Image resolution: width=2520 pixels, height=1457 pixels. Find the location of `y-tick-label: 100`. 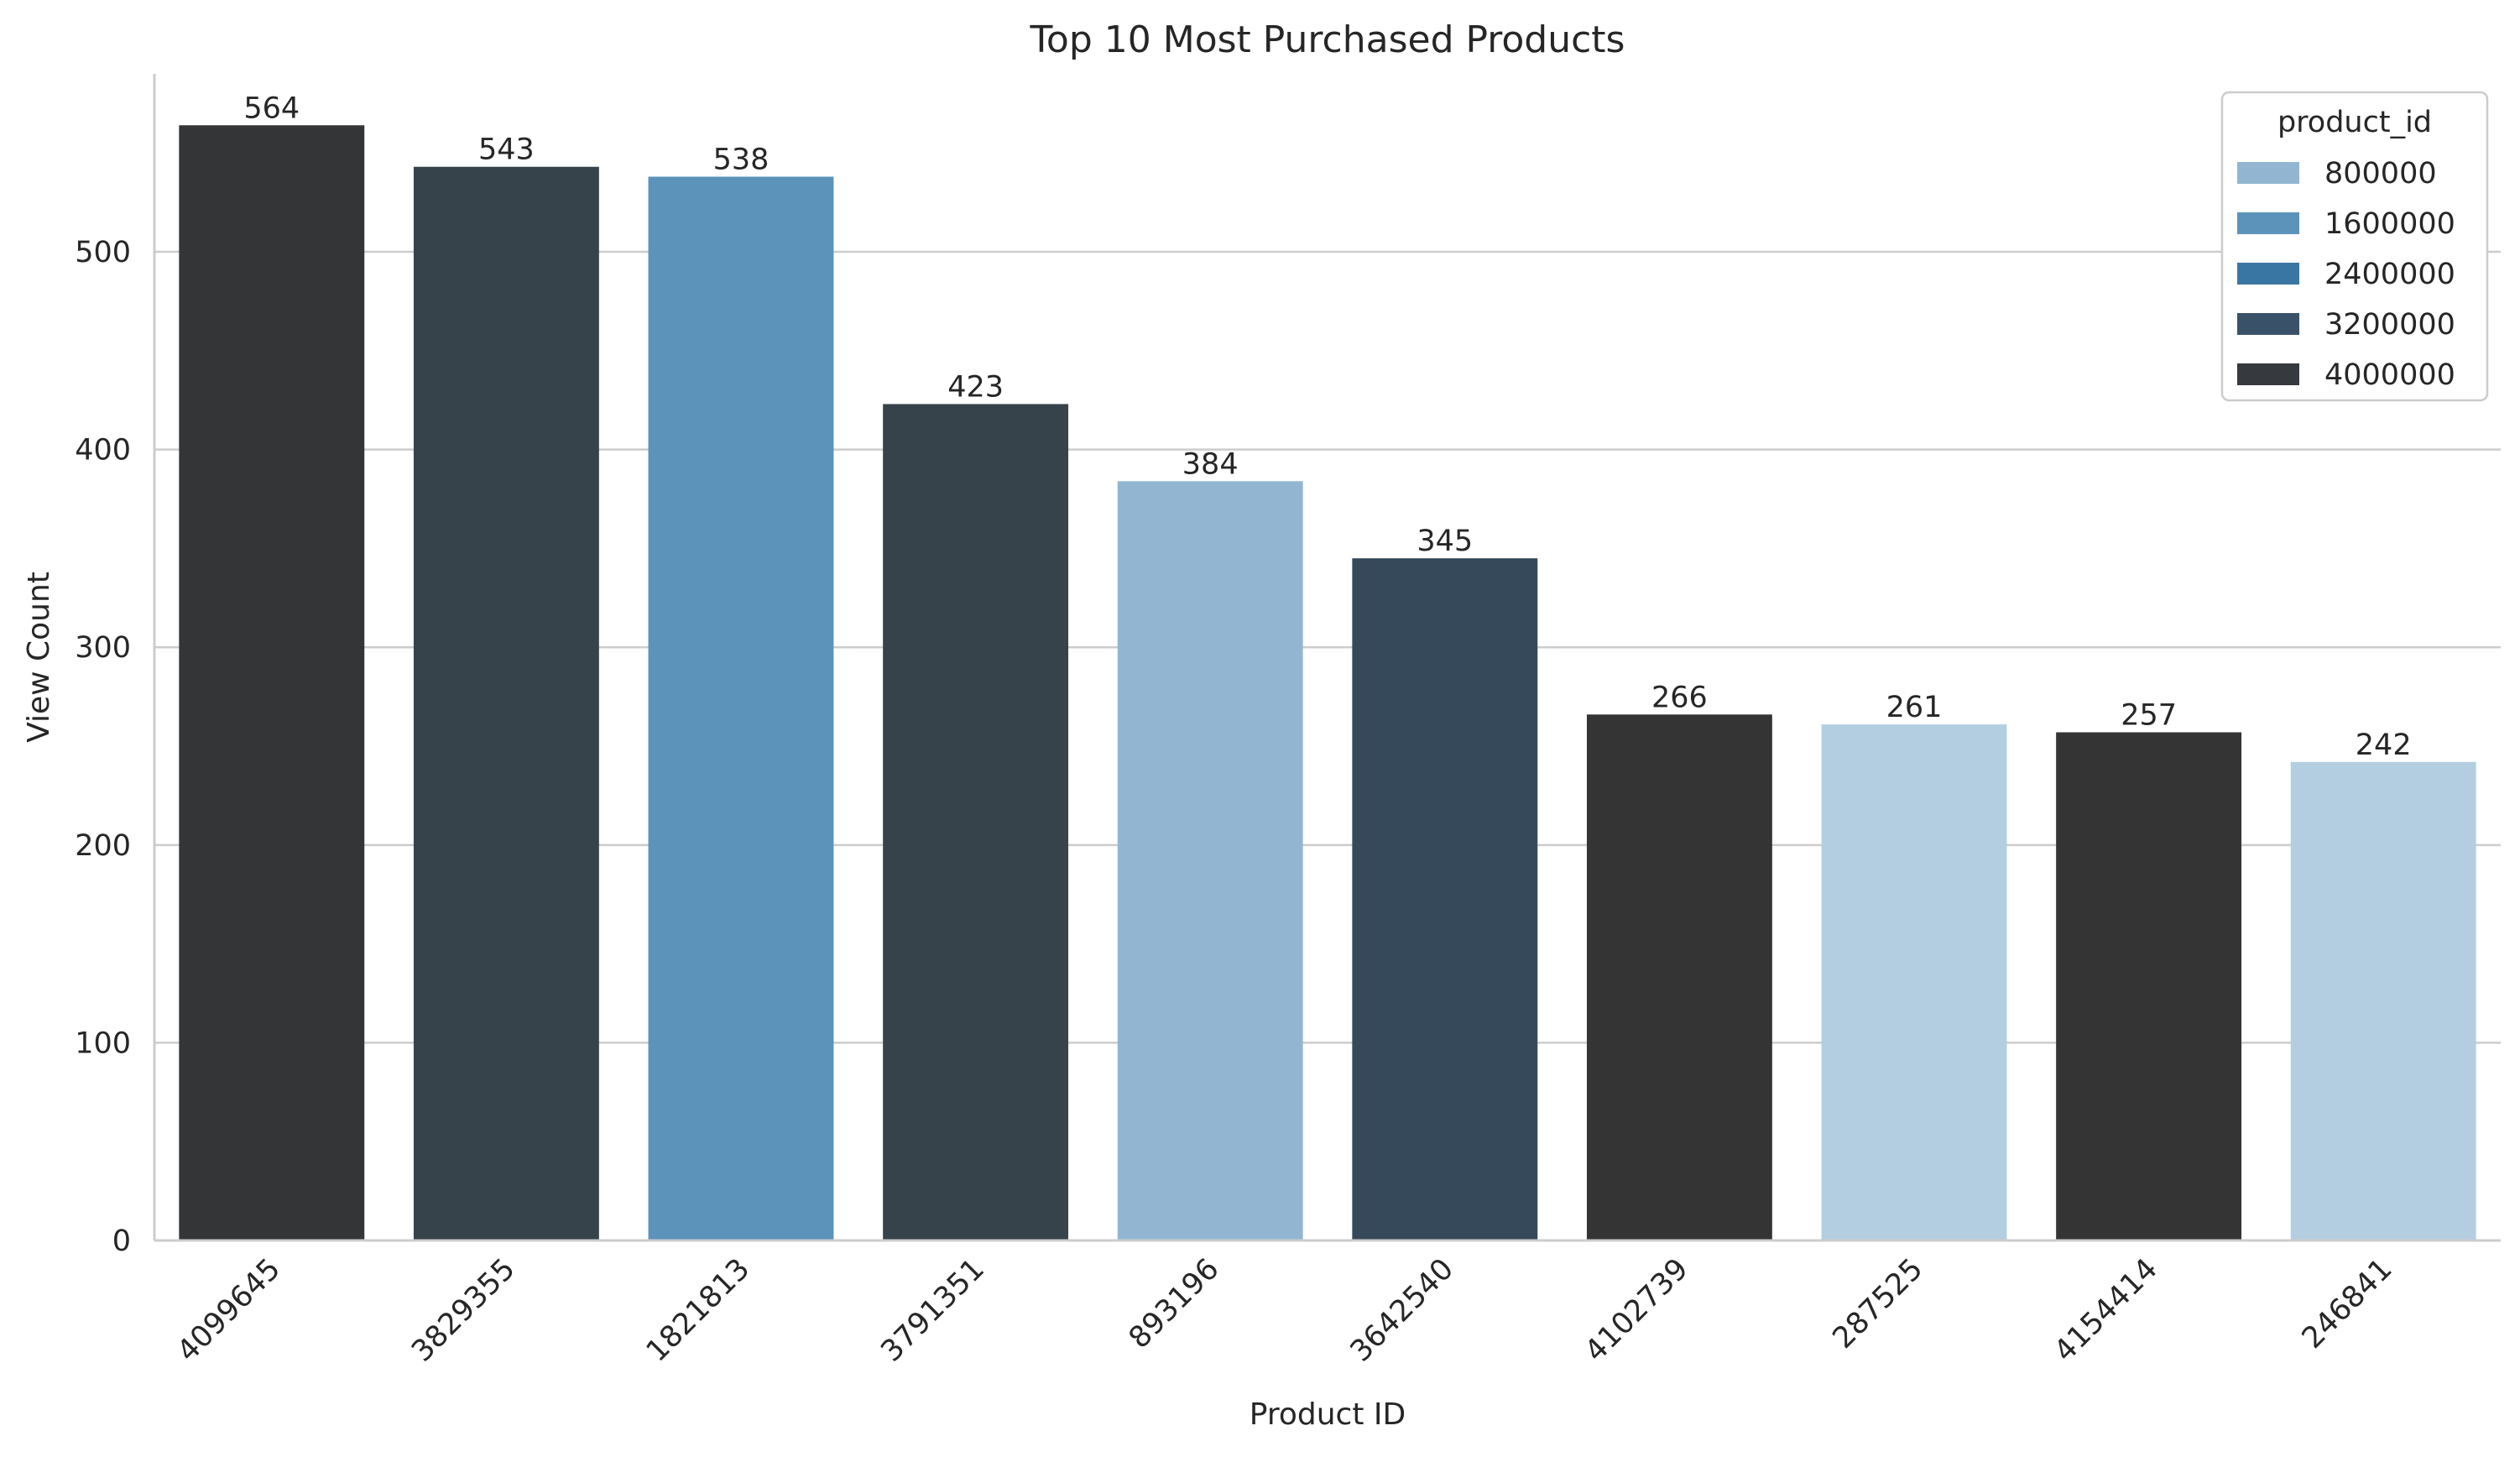

y-tick-label: 100 is located at coordinates (103, 1043).